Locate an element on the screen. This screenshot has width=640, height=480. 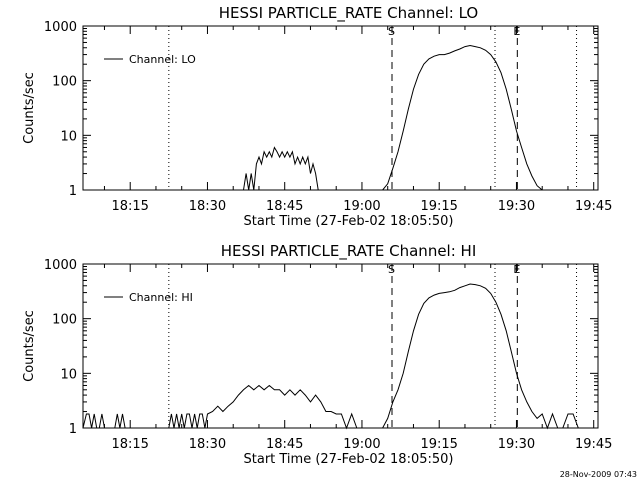
footer-timestamp: 28-Nov-2009 07:43 is located at coordinates (598, 474).